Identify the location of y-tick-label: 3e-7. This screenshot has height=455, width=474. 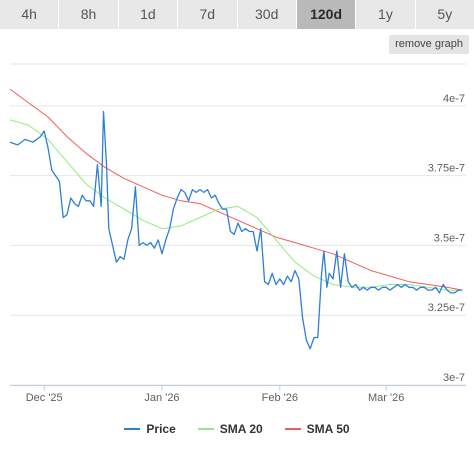
(454, 378).